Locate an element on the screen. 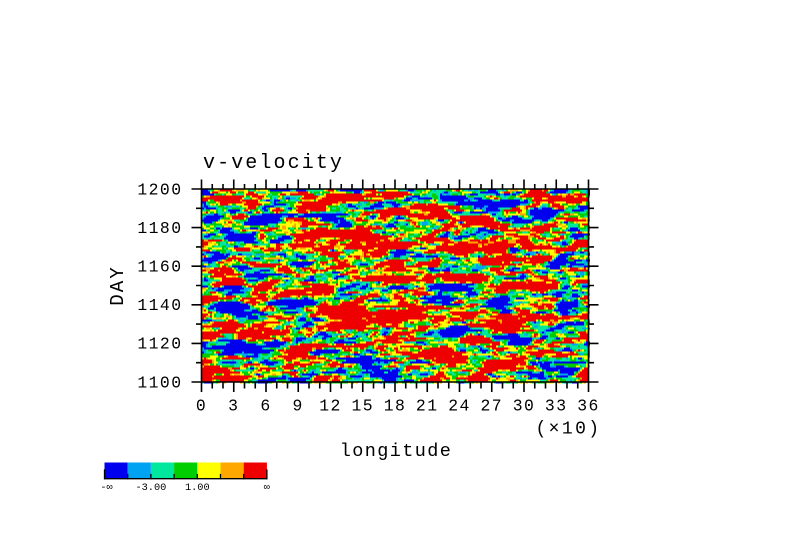 This screenshot has height=558, width=789. svg-text: 9 is located at coordinates (298, 406).